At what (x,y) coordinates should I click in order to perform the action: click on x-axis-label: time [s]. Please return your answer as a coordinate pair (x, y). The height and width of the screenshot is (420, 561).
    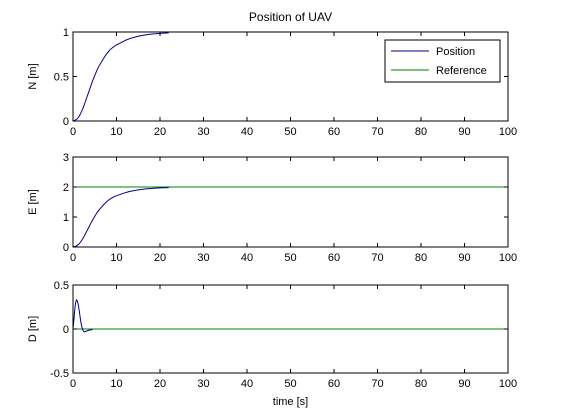
    Looking at the image, I should click on (290, 402).